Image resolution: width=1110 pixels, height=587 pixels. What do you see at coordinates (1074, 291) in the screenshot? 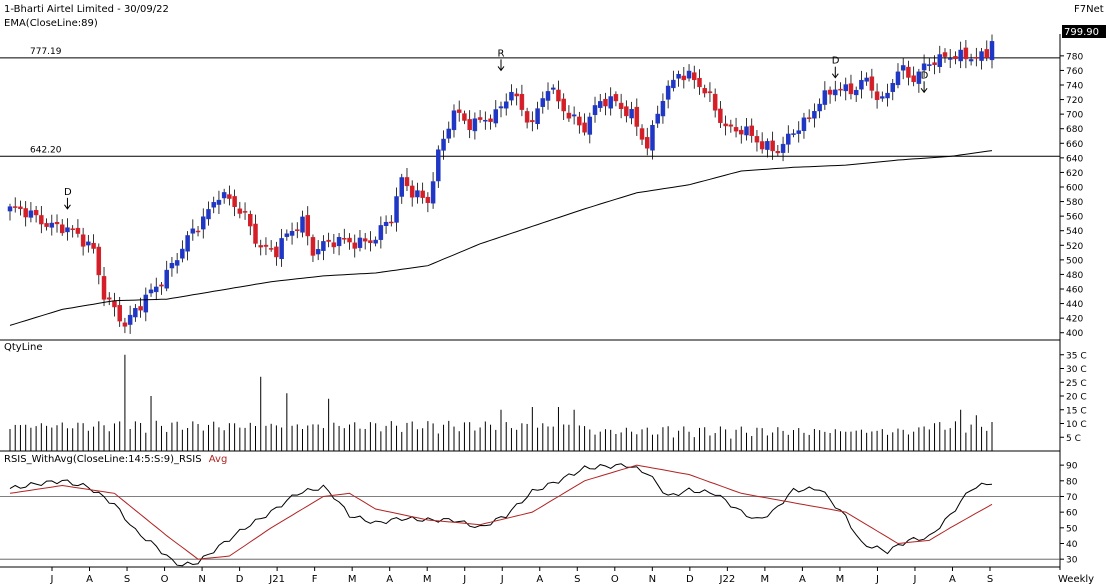
I see `price-tick-label: 460` at bounding box center [1074, 291].